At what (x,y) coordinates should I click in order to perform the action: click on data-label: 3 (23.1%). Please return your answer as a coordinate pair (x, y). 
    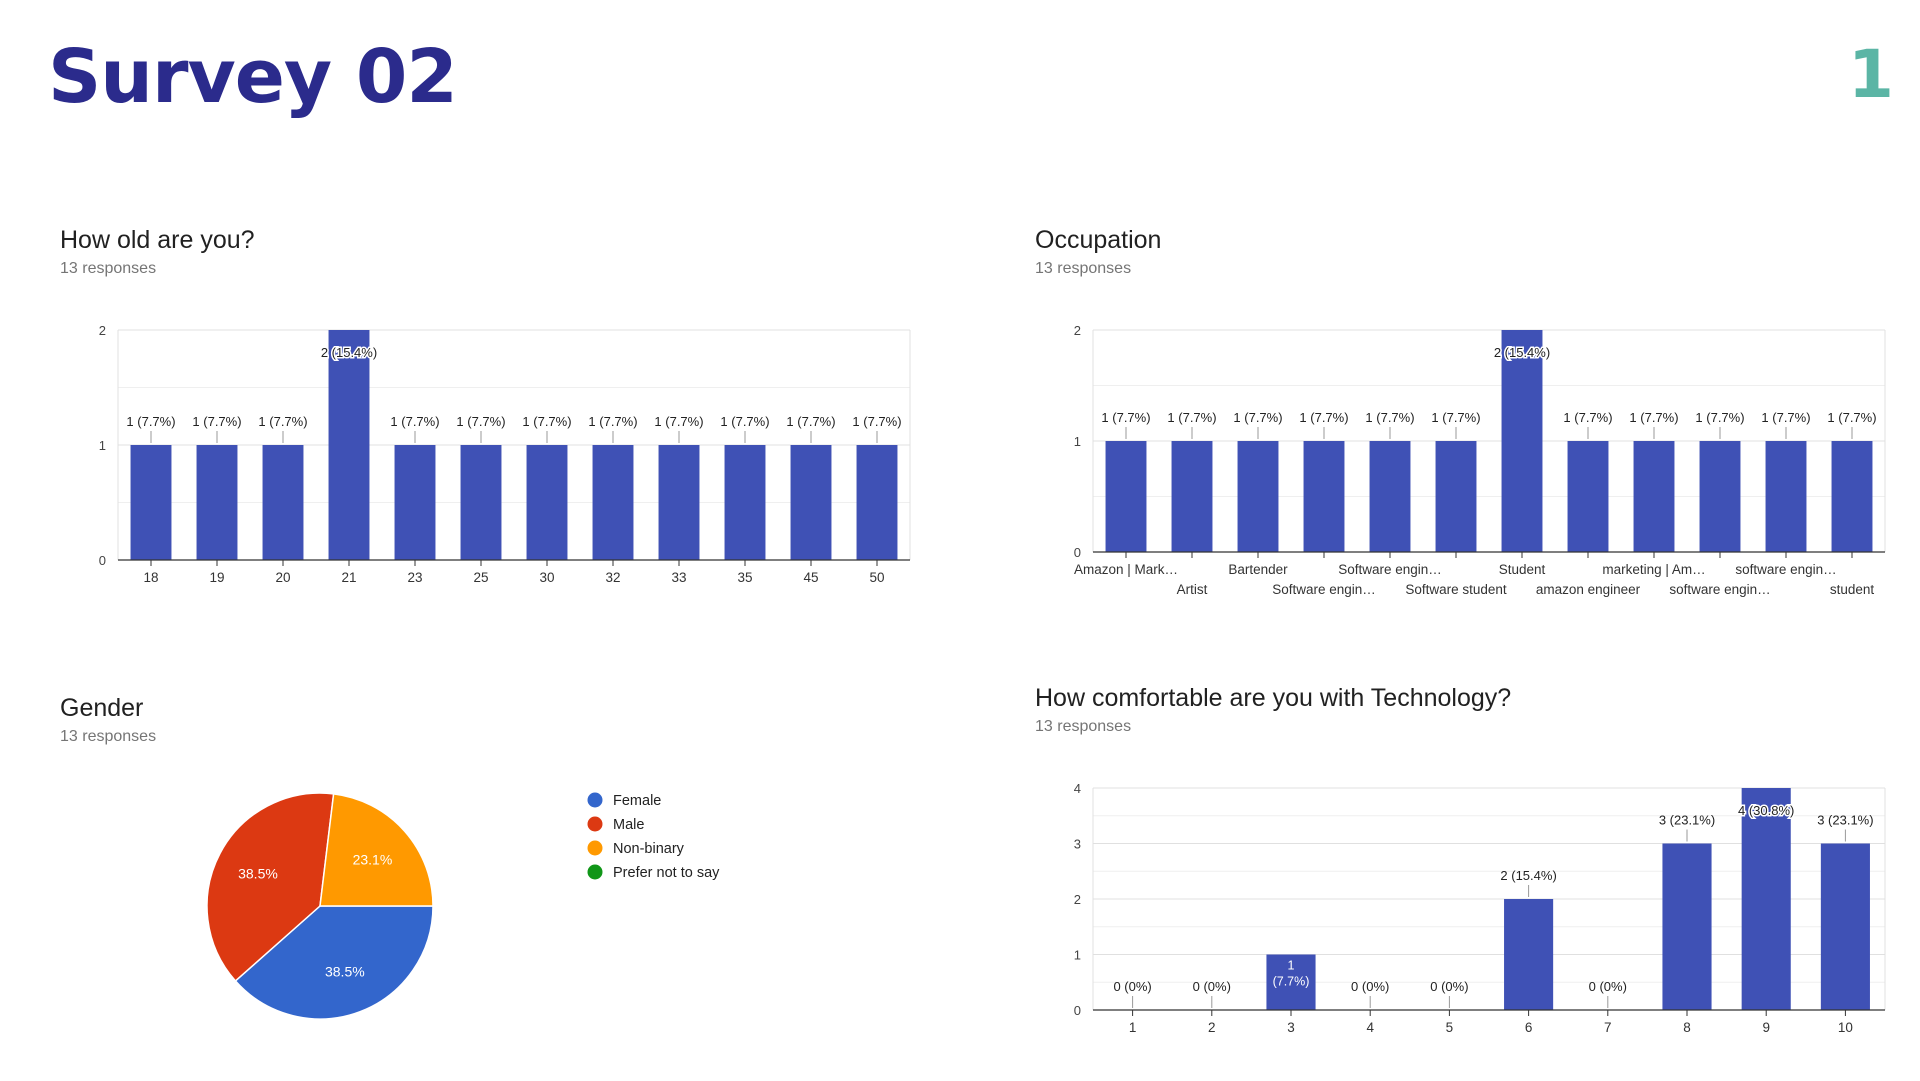
    Looking at the image, I should click on (1845, 820).